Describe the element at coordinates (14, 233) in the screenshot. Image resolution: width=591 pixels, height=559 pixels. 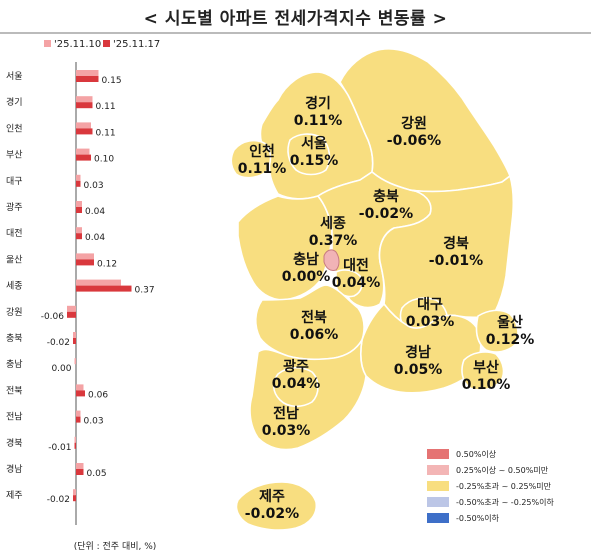
I see `category-label: 대전` at that location.